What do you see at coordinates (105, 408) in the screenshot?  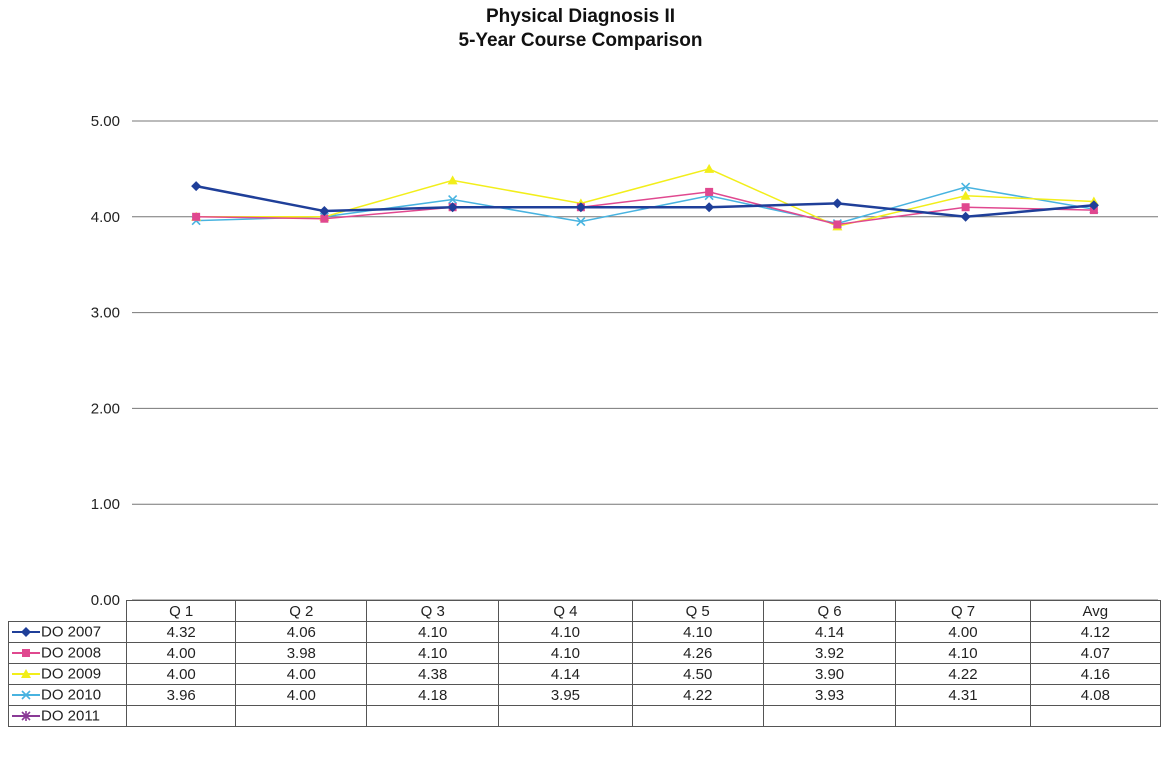 I see `y-tick-label: 2.00` at bounding box center [105, 408].